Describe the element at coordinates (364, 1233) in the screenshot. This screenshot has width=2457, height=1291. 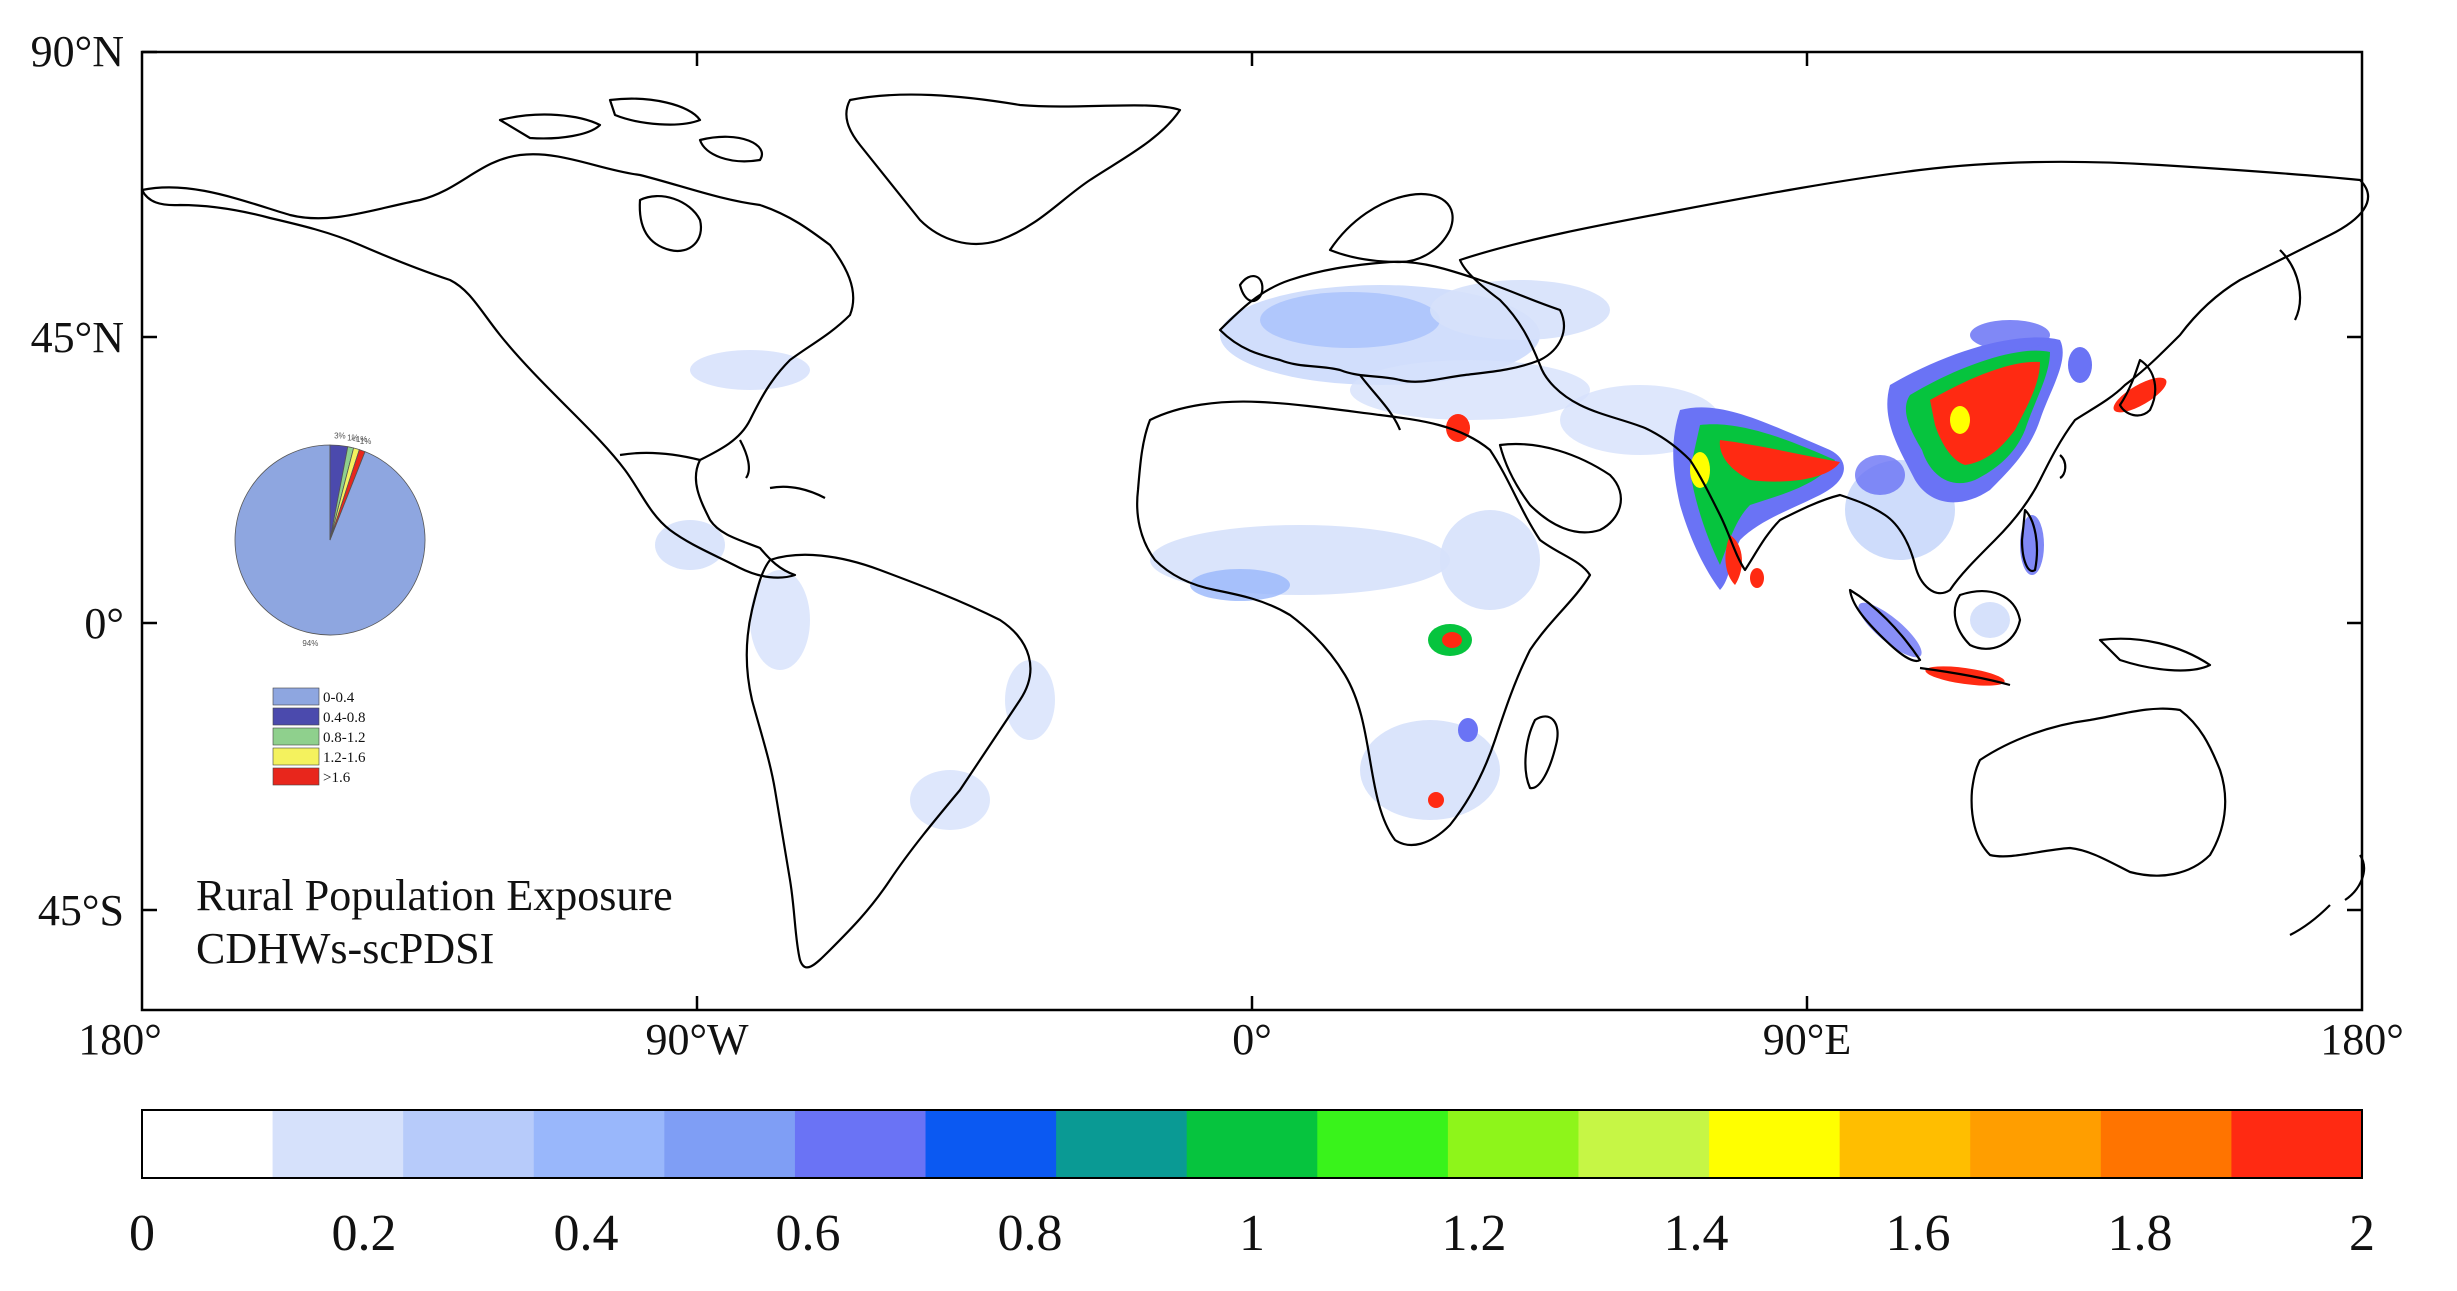
I see `colorbar-tick-label: 0.2` at that location.